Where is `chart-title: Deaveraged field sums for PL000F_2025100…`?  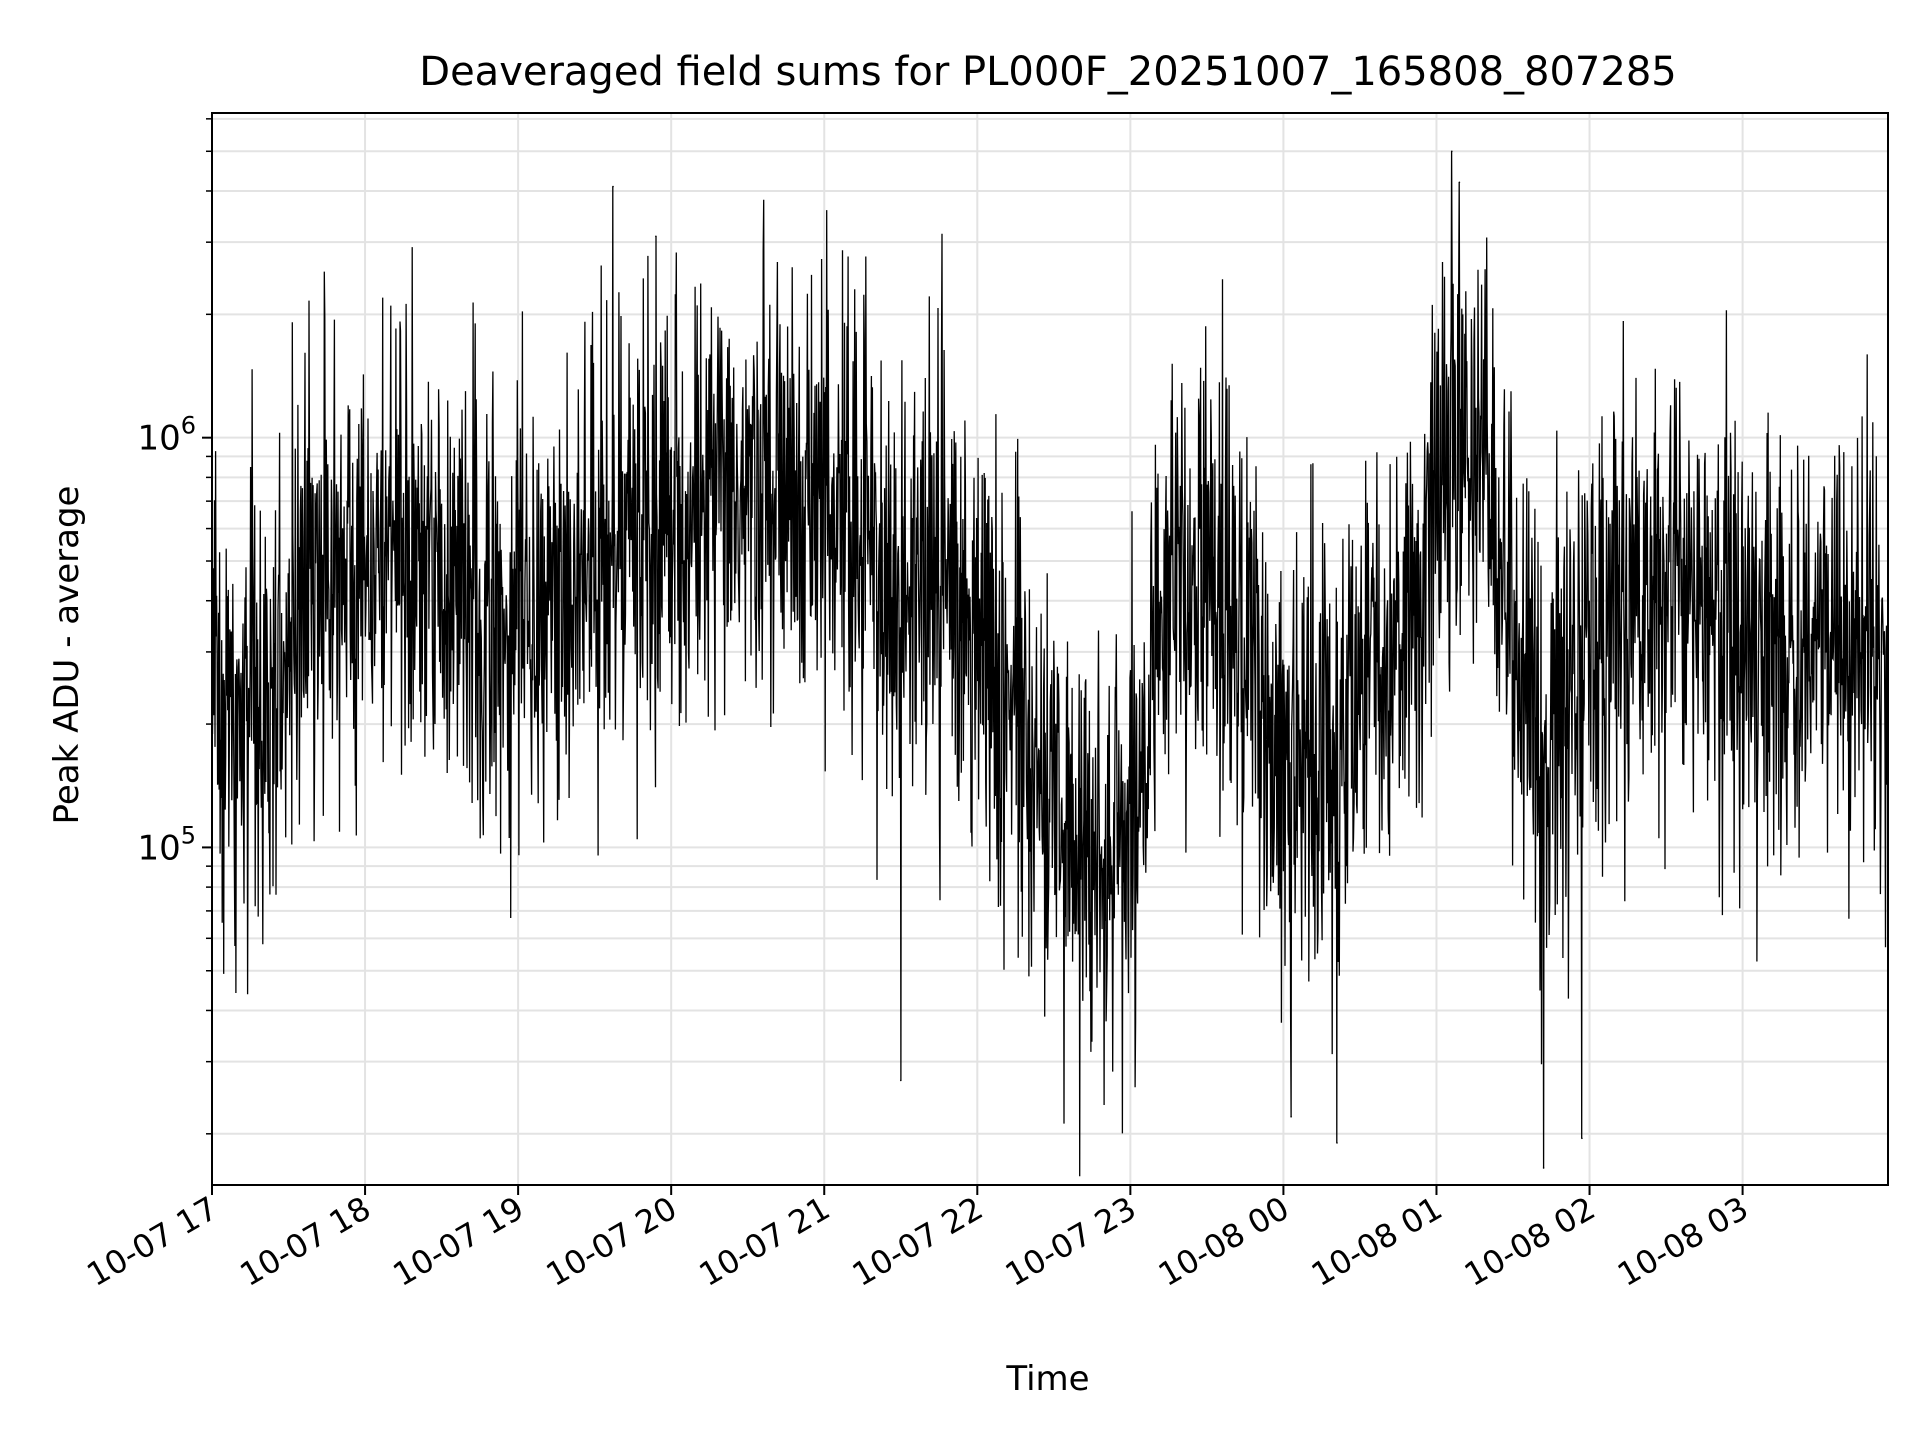
chart-title: Deaveraged field sums for PL000F_2025100… is located at coordinates (1047, 72).